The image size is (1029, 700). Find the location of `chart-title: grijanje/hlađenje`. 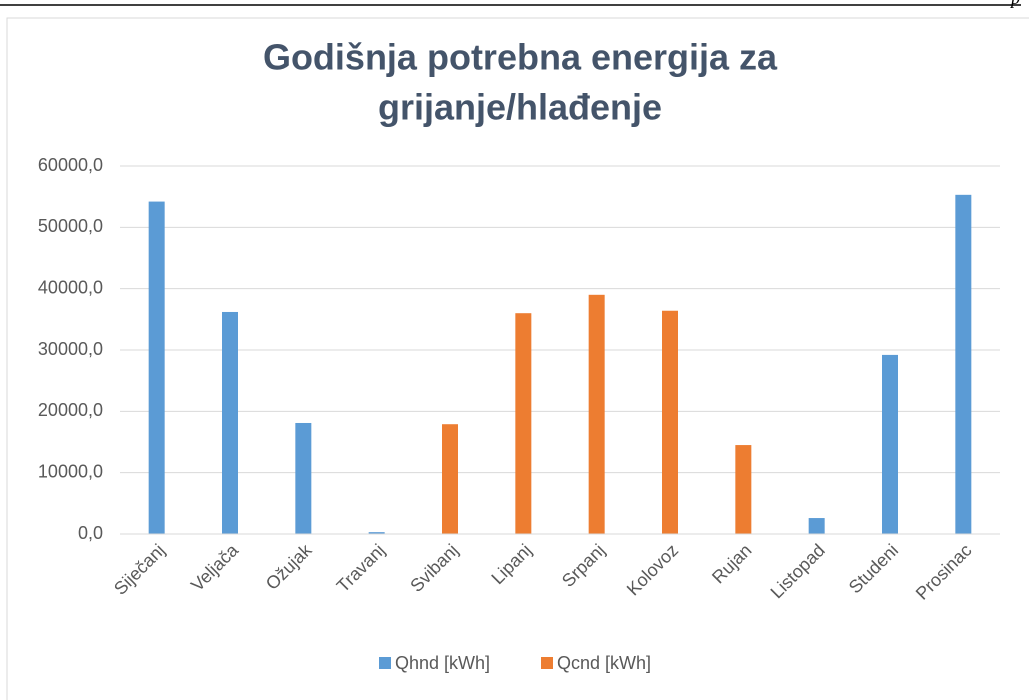

chart-title: grijanje/hlađenje is located at coordinates (520, 107).